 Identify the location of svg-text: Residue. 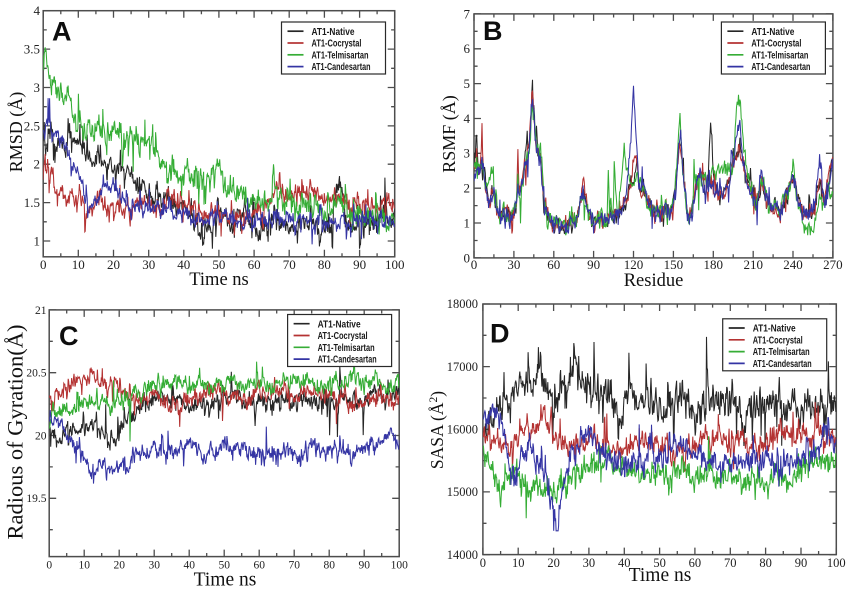
(654, 281).